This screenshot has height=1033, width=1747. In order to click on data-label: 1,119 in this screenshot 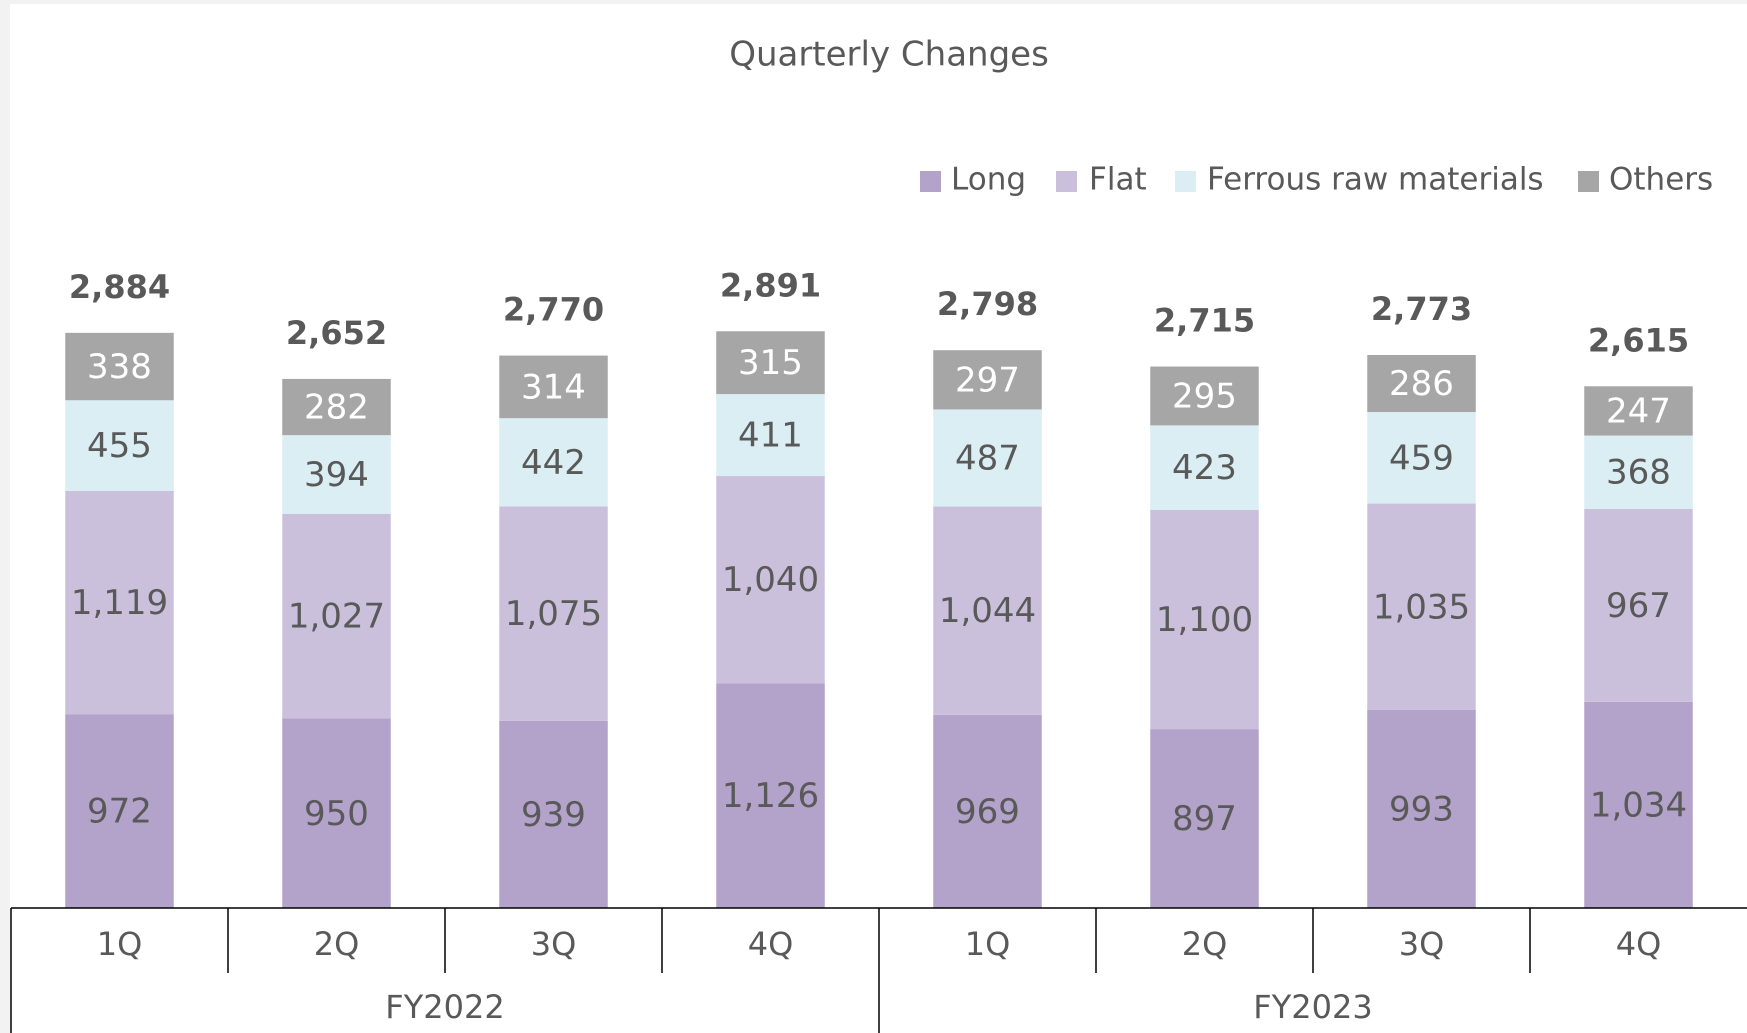, I will do `click(119, 603)`.